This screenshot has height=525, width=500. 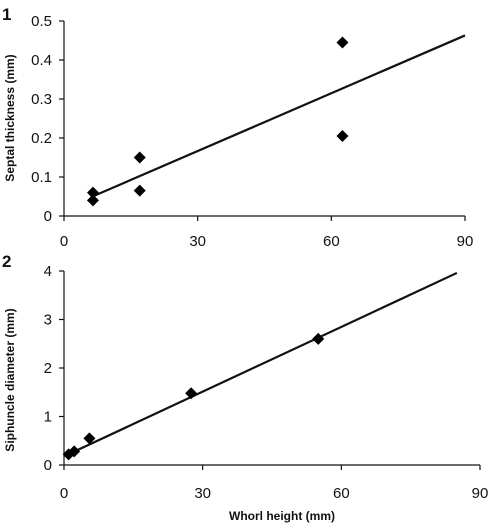 What do you see at coordinates (41, 21) in the screenshot?
I see `y-tick-label: 0.5` at bounding box center [41, 21].